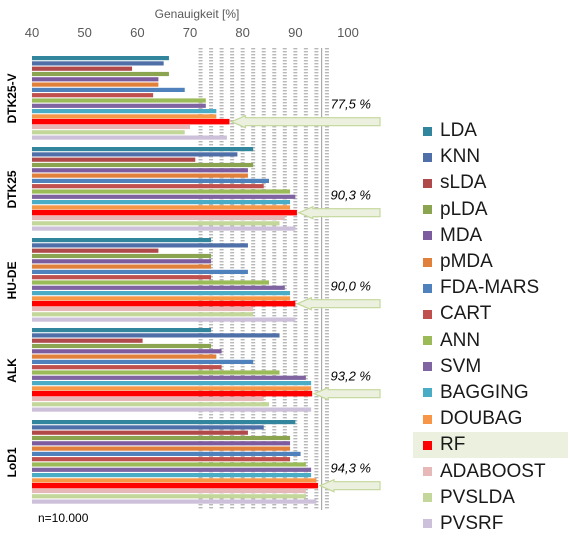  Describe the element at coordinates (158, 218) in the screenshot. I see `bar-adaboost-dtk25` at that location.